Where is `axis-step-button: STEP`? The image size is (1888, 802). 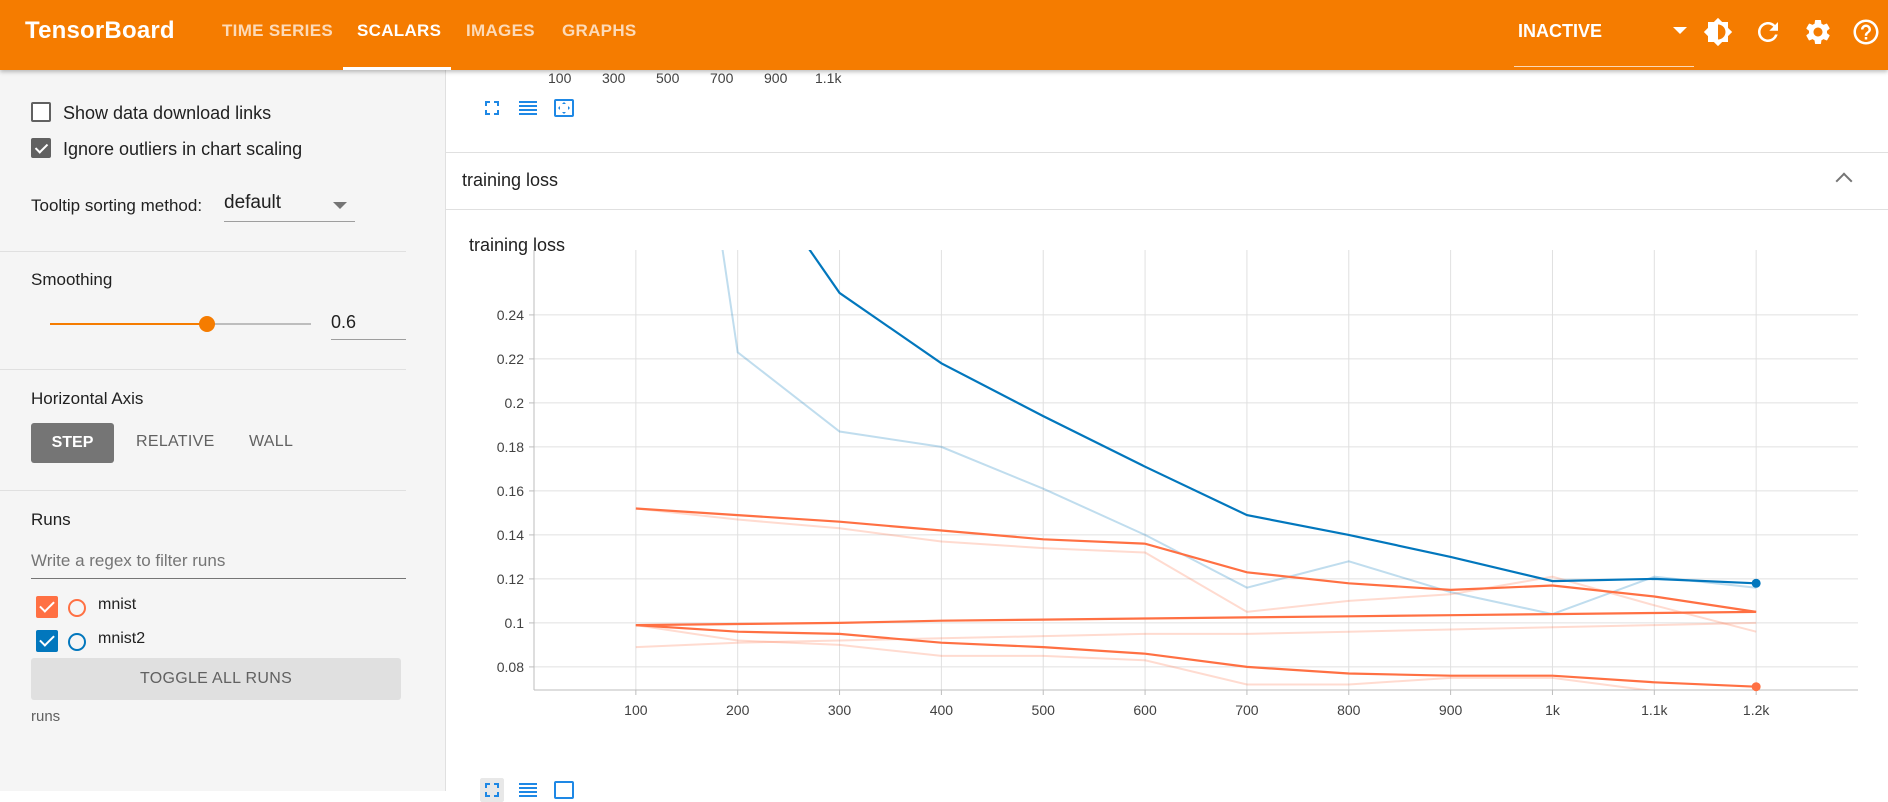
axis-step-button: STEP is located at coordinates (72, 443).